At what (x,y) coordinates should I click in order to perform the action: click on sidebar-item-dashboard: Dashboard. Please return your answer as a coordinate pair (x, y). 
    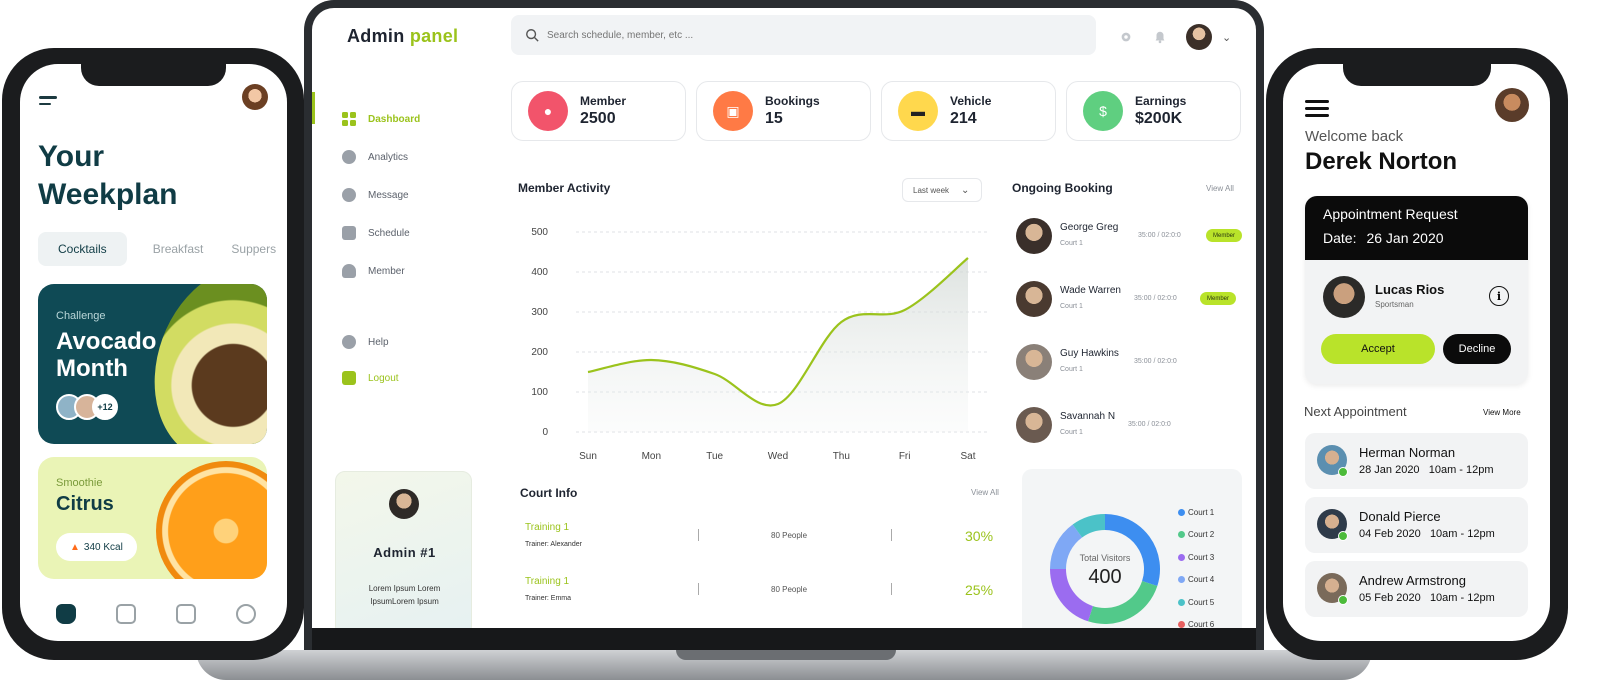
    Looking at the image, I should click on (381, 119).